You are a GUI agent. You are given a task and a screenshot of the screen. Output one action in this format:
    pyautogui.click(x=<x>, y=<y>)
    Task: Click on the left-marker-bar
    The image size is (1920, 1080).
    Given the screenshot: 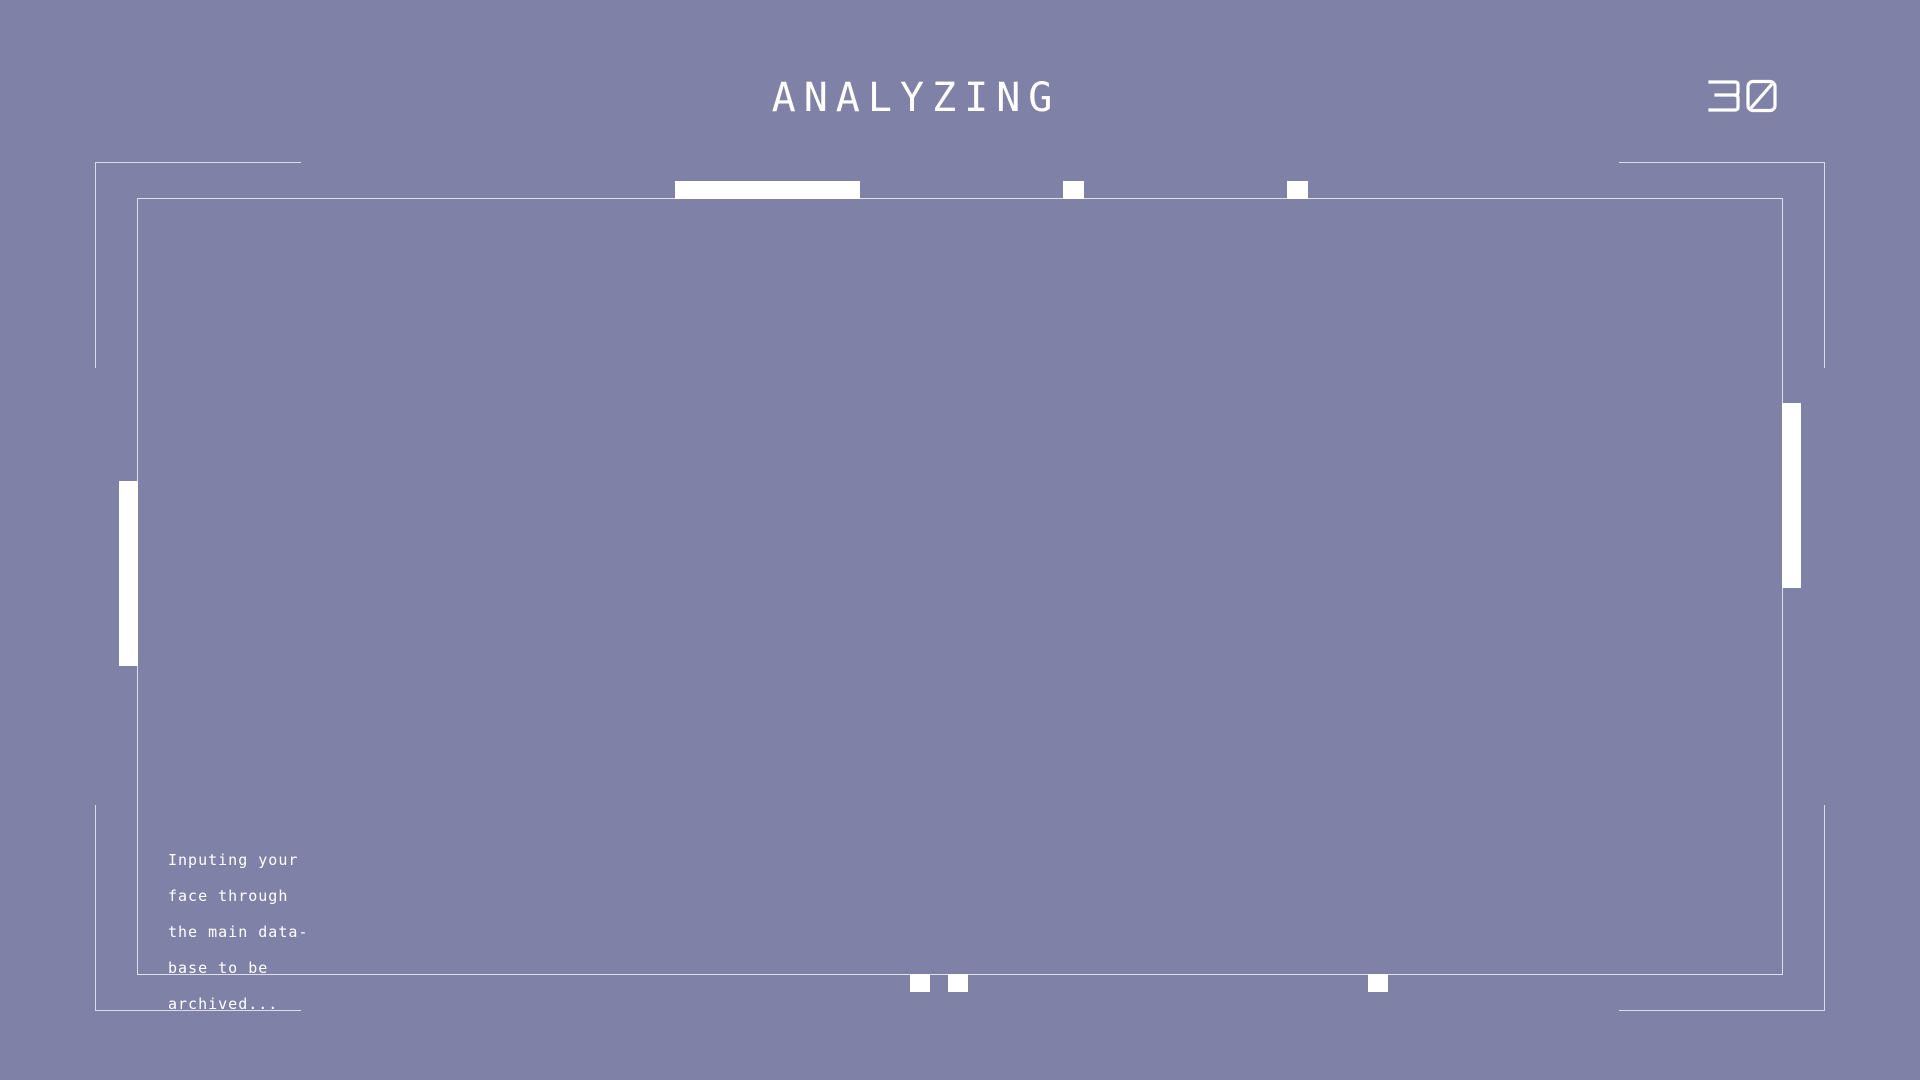 What is the action you would take?
    pyautogui.click(x=128, y=573)
    